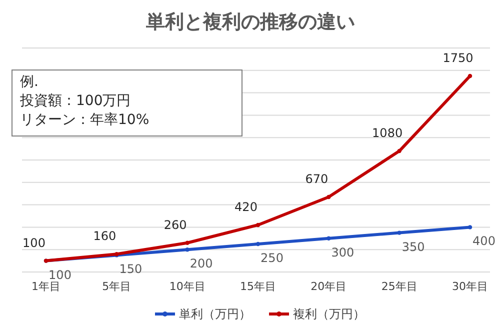  Describe the element at coordinates (387, 133) in the screenshot. I see `data-label: 1080` at that location.